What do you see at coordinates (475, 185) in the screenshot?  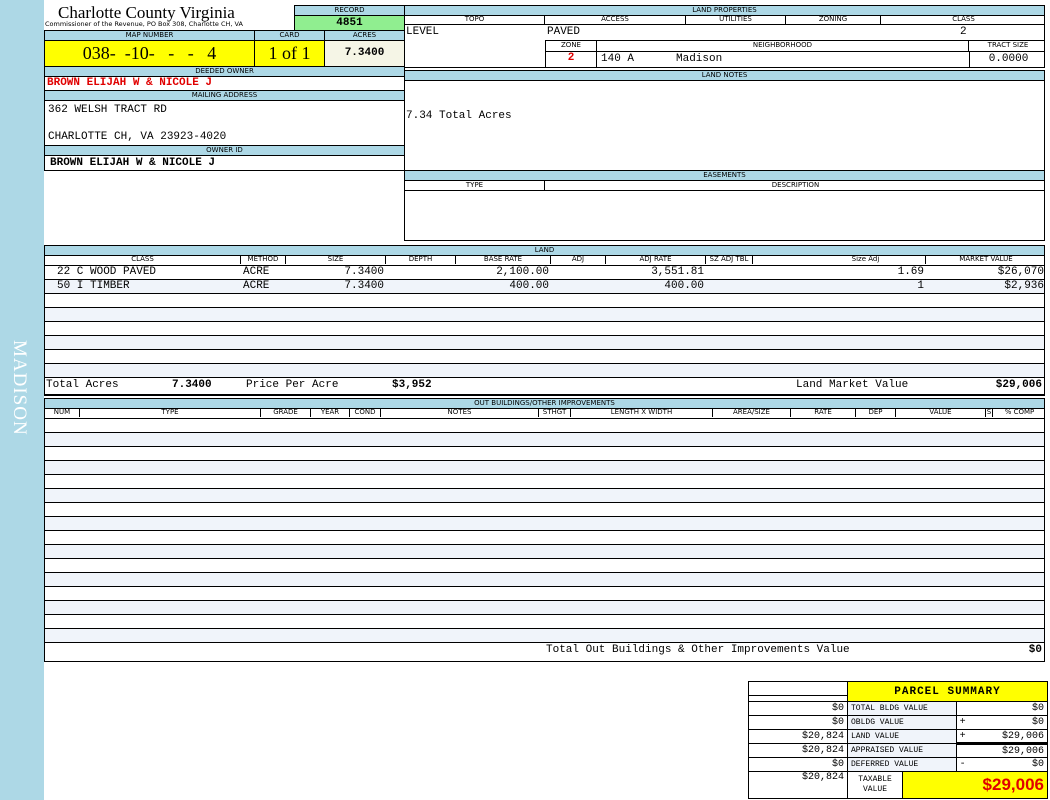 I see `easement-type-label: TYPE` at bounding box center [475, 185].